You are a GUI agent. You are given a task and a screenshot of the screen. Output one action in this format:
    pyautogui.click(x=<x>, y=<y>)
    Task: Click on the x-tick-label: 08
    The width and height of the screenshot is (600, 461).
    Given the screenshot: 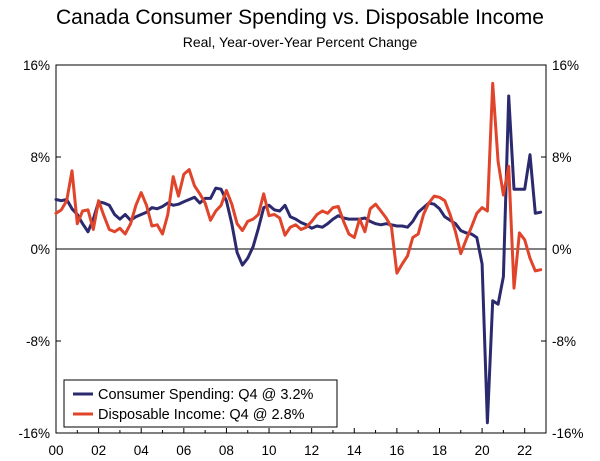 What is the action you would take?
    pyautogui.click(x=226, y=450)
    